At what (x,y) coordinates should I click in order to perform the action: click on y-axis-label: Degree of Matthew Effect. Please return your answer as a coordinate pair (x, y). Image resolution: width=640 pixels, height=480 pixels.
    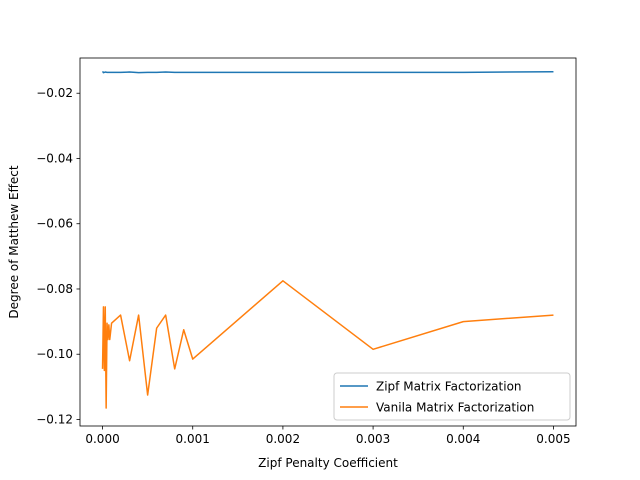
    Looking at the image, I should click on (14, 241).